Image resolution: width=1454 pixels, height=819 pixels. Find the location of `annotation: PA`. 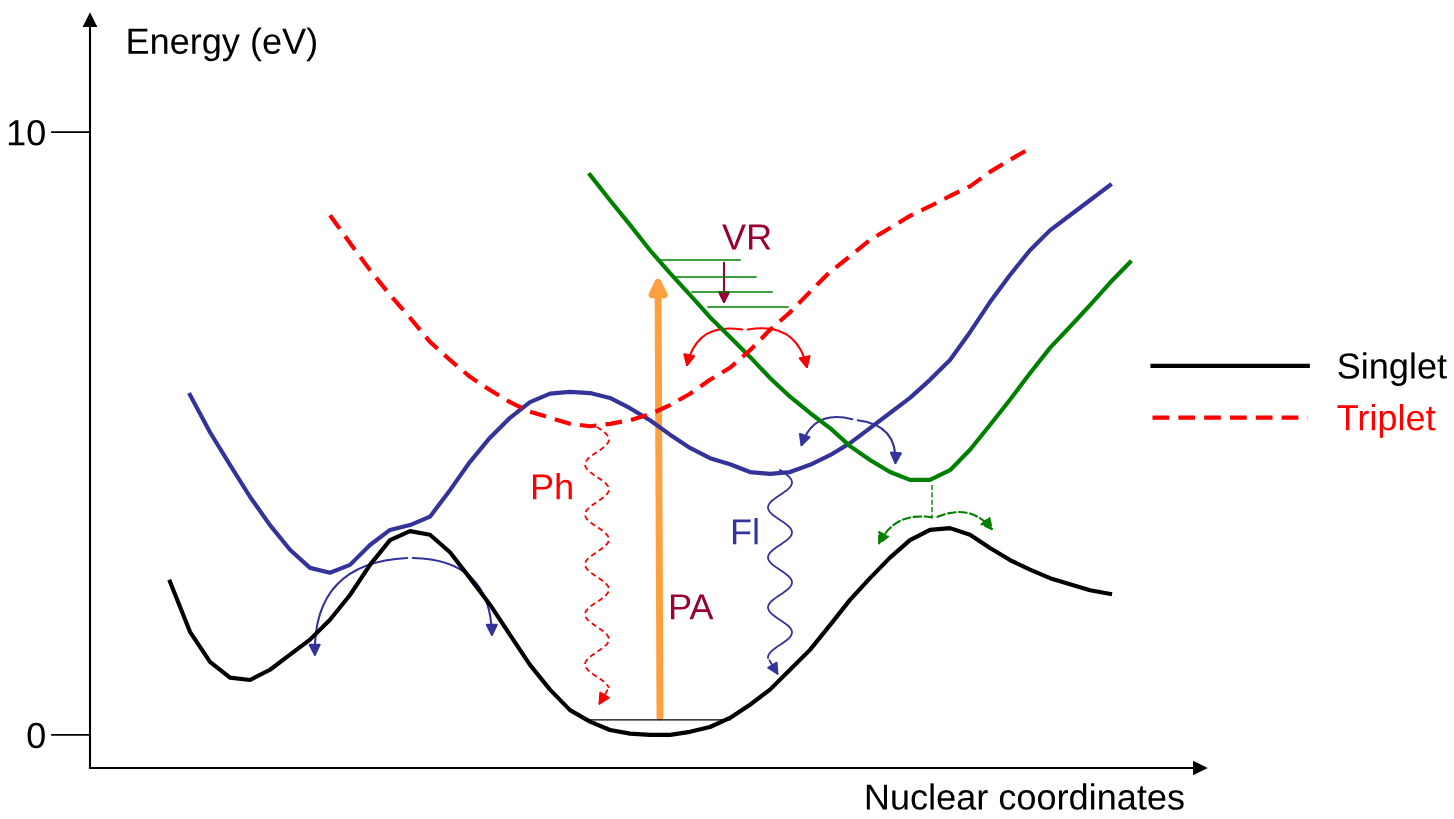

annotation: PA is located at coordinates (692, 607).